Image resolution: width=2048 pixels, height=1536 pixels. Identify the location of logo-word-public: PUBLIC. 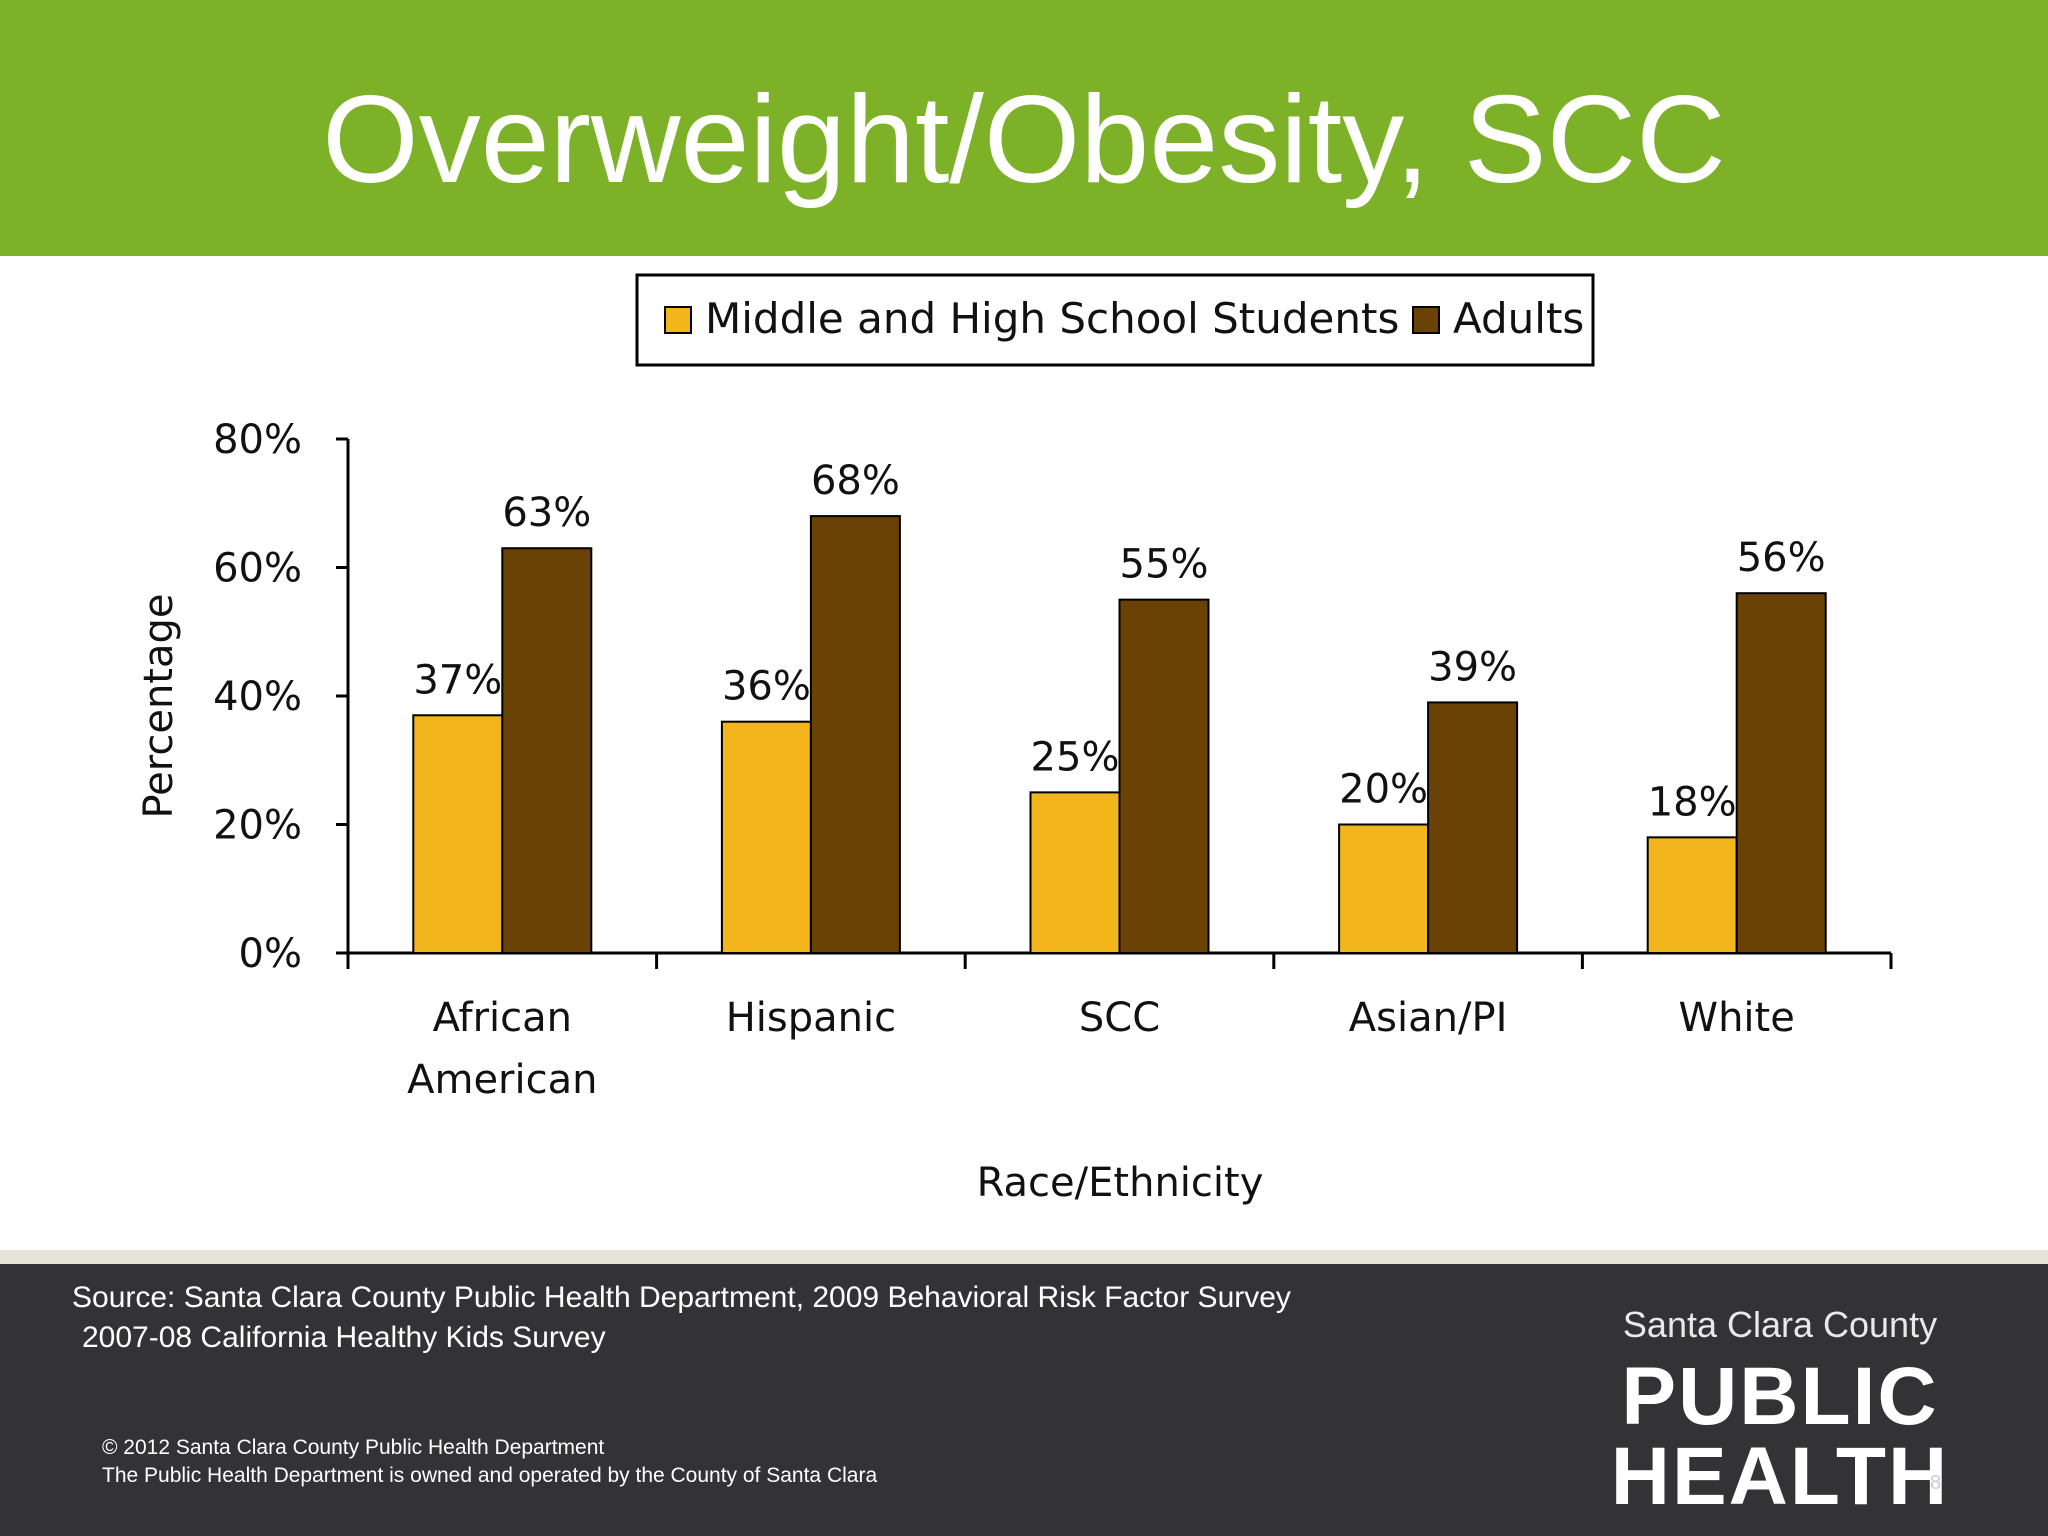
(1780, 1396).